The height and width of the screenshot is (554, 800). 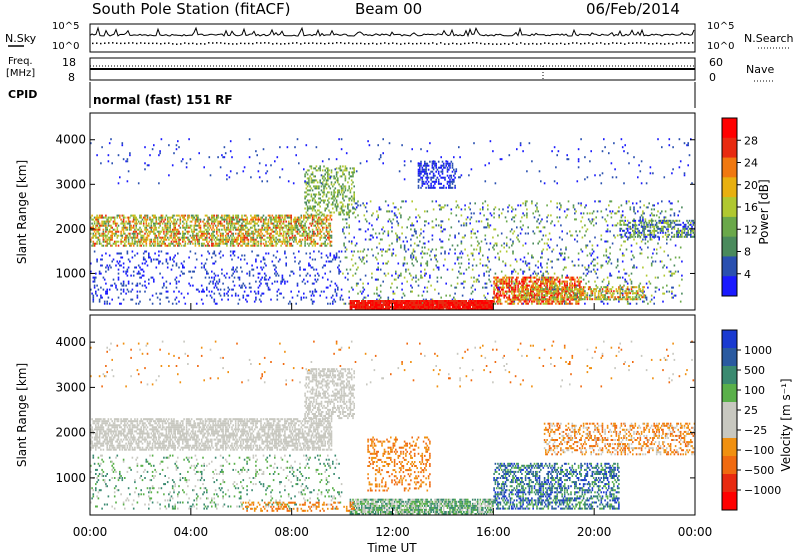 What do you see at coordinates (20, 61) in the screenshot?
I see `freq-label-1: Freq.` at bounding box center [20, 61].